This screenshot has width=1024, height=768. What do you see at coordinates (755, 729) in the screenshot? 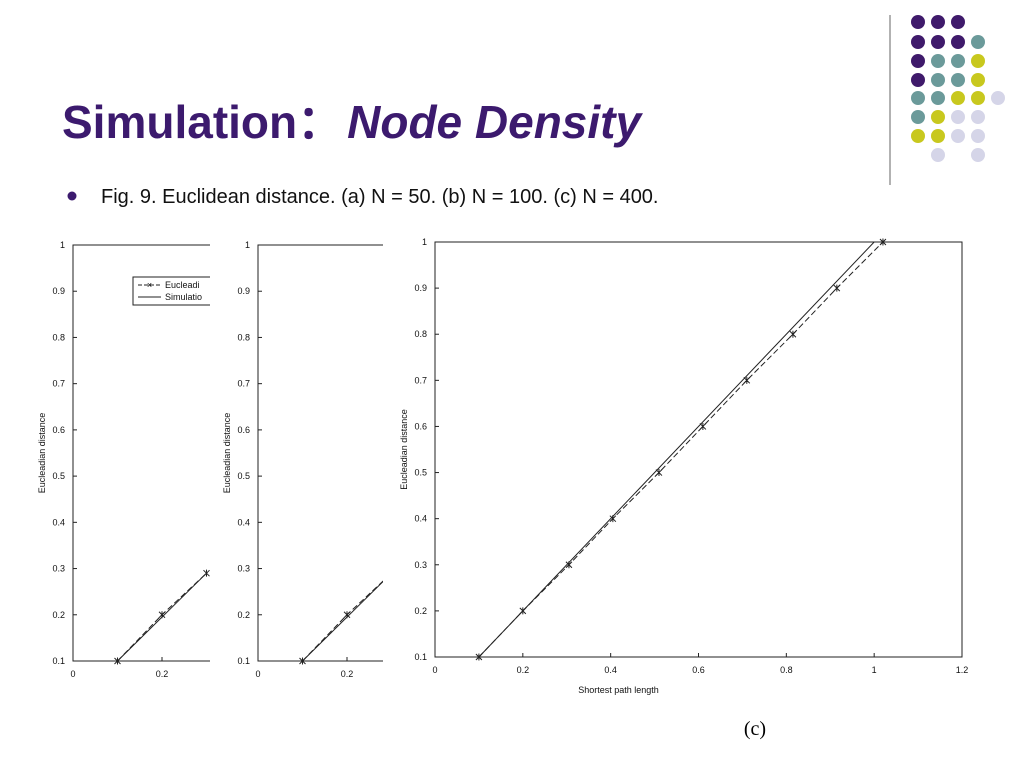
I see `caption: (c)` at bounding box center [755, 729].